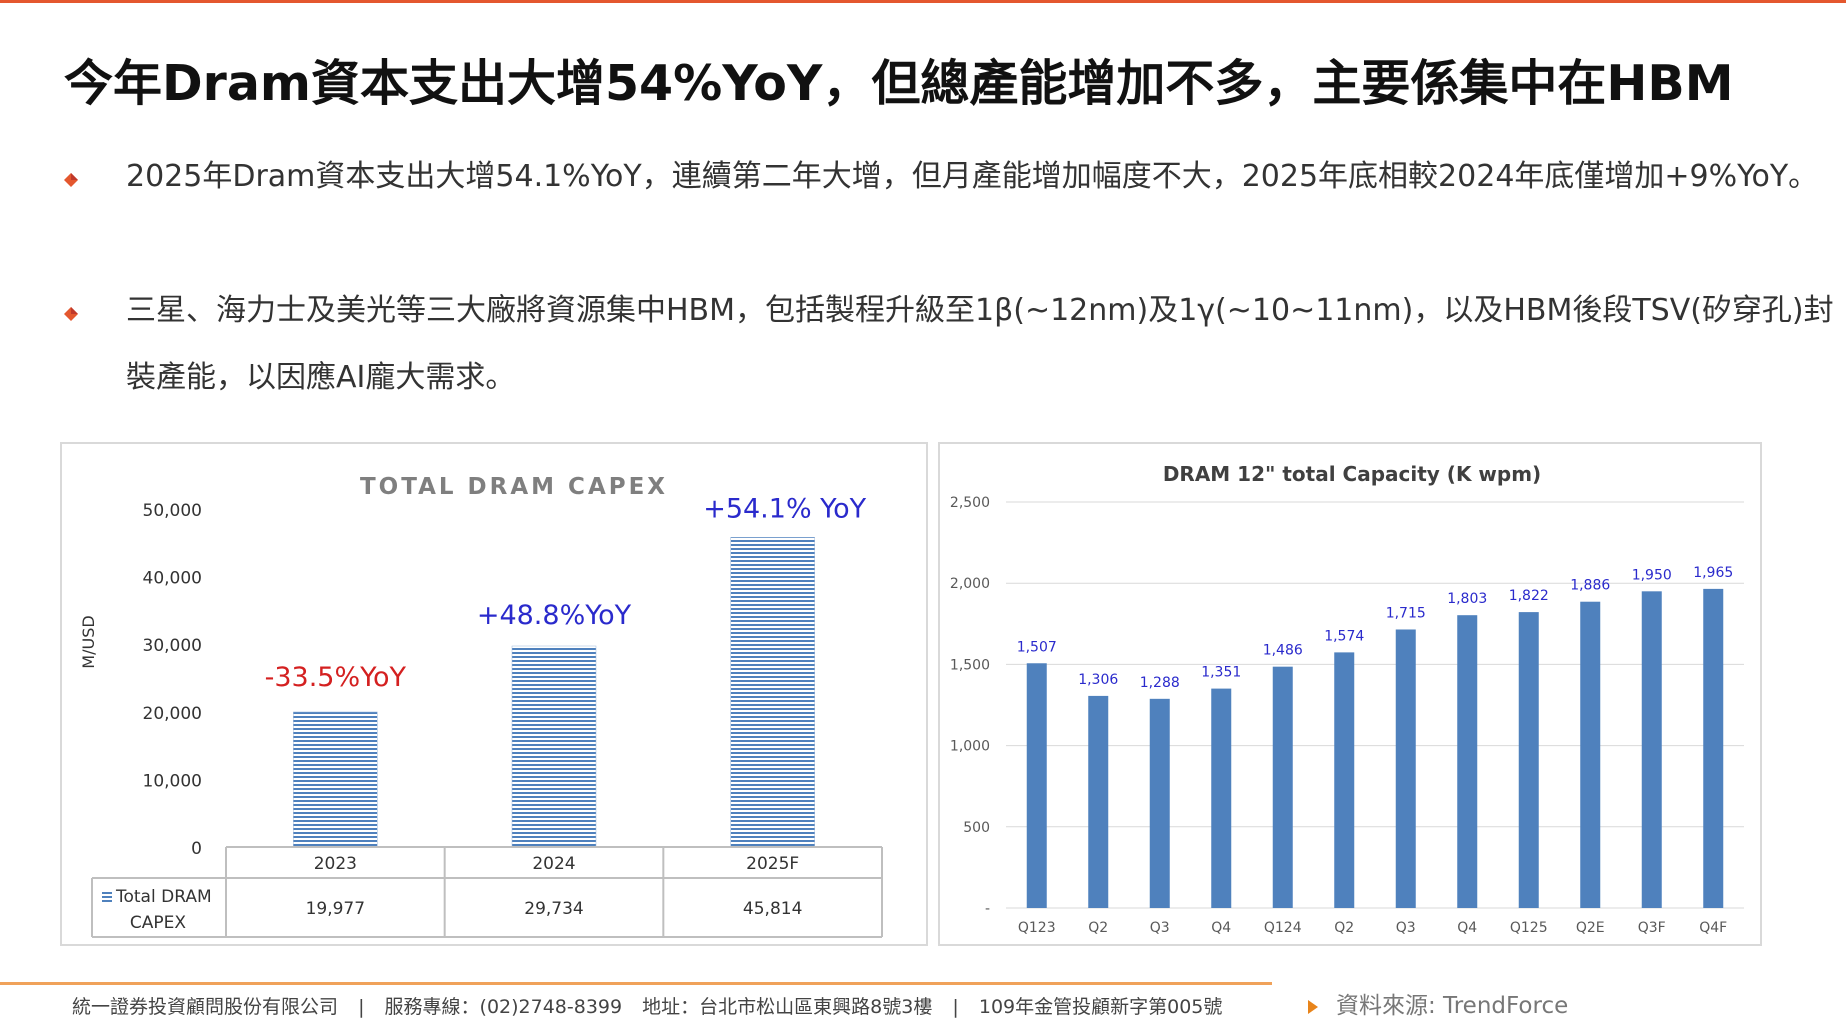 Image resolution: width=1846 pixels, height=1036 pixels. What do you see at coordinates (158, 923) in the screenshot?
I see `legend-label: CAPEX` at bounding box center [158, 923].